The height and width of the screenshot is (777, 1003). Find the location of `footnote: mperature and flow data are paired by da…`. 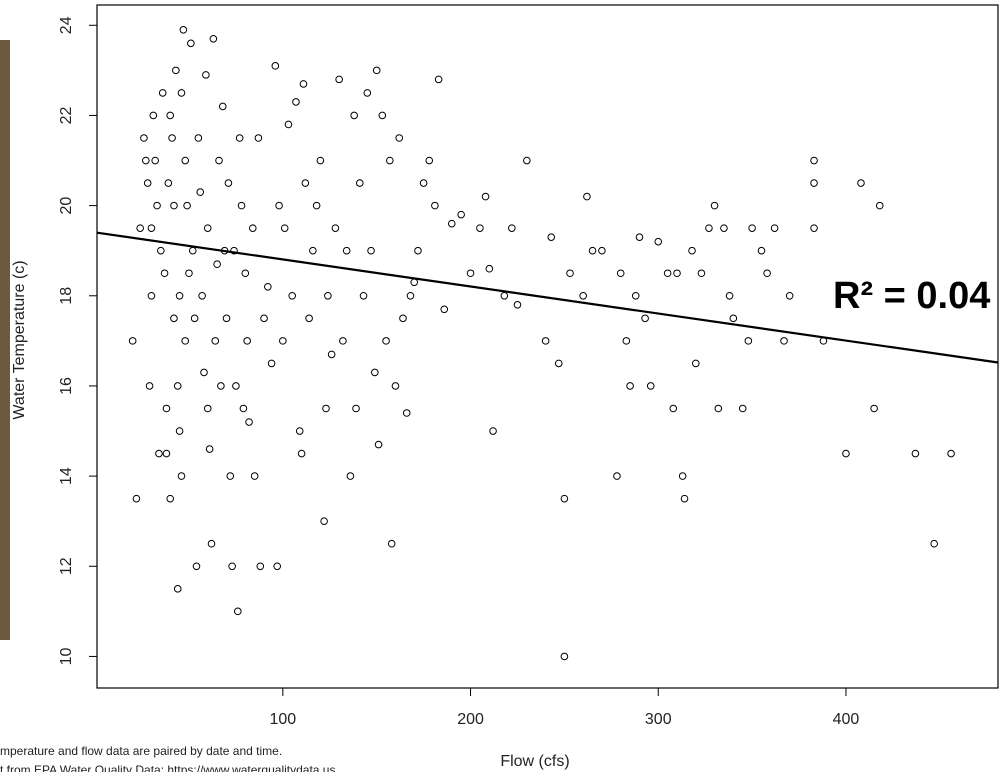

footnote: mperature and flow data are paired by da… is located at coordinates (141, 751).